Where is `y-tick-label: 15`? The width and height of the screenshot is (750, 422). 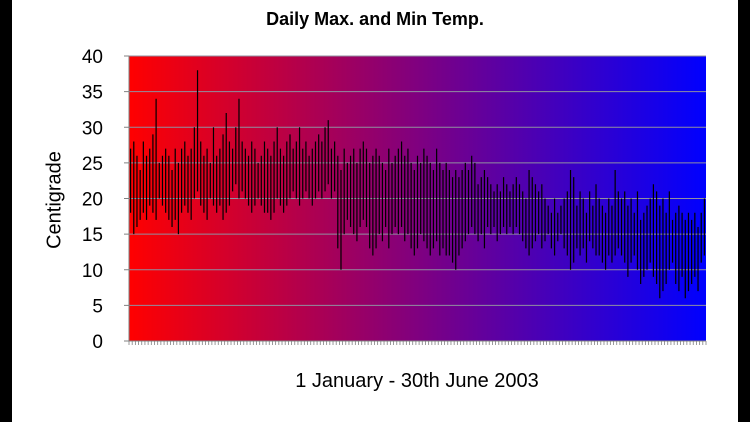 y-tick-label: 15 is located at coordinates (92, 235).